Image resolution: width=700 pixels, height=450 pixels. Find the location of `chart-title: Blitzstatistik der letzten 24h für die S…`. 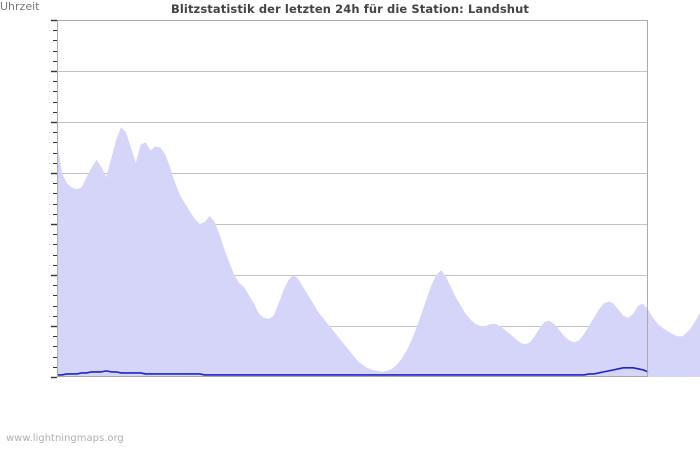

chart-title: Blitzstatistik der letzten 24h für die S… is located at coordinates (350, 9).